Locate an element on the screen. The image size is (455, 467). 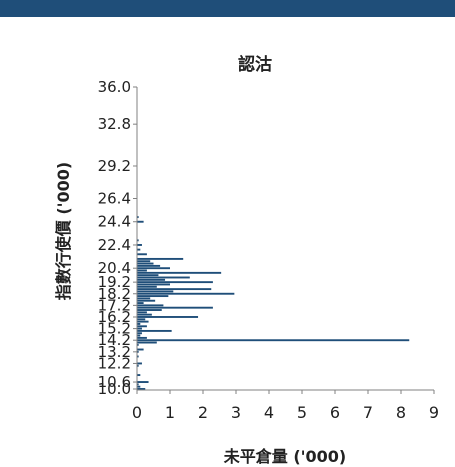
y-tick-label: 29.2 is located at coordinates (114, 166).